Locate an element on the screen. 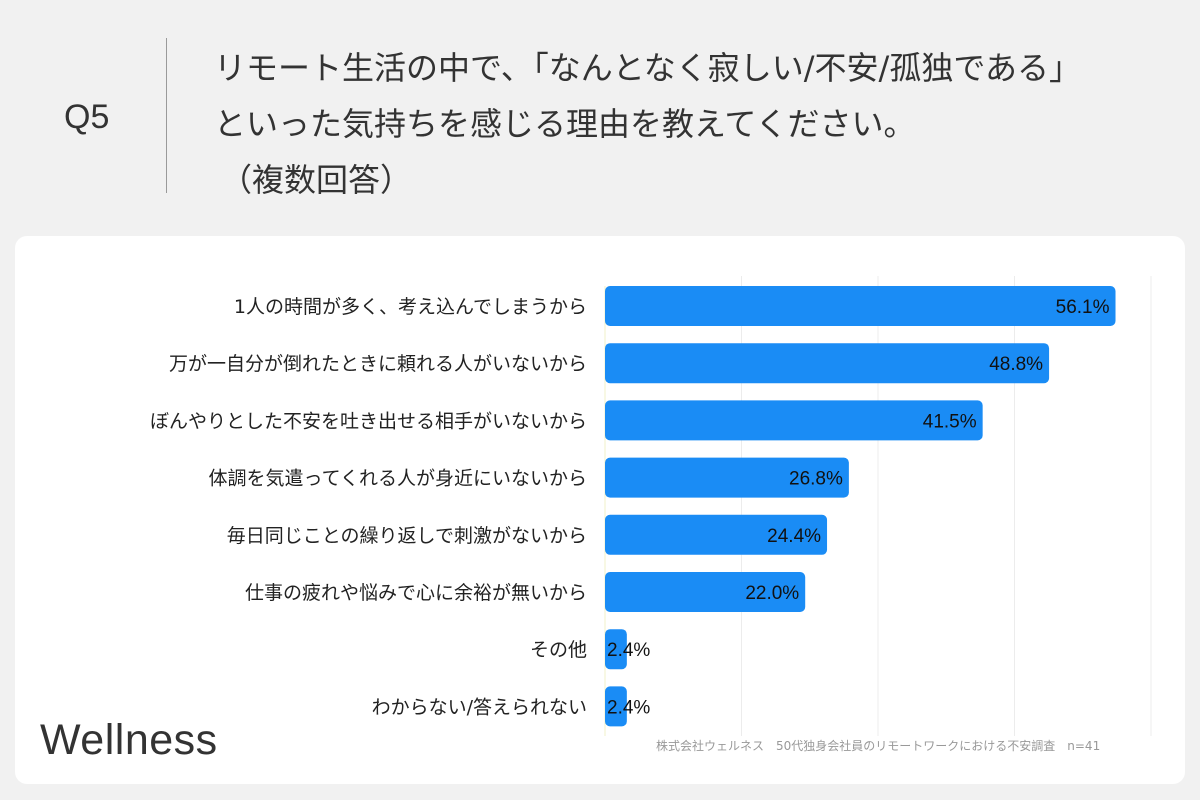 This screenshot has width=1200, height=800. value-label: 41.5% is located at coordinates (950, 421).